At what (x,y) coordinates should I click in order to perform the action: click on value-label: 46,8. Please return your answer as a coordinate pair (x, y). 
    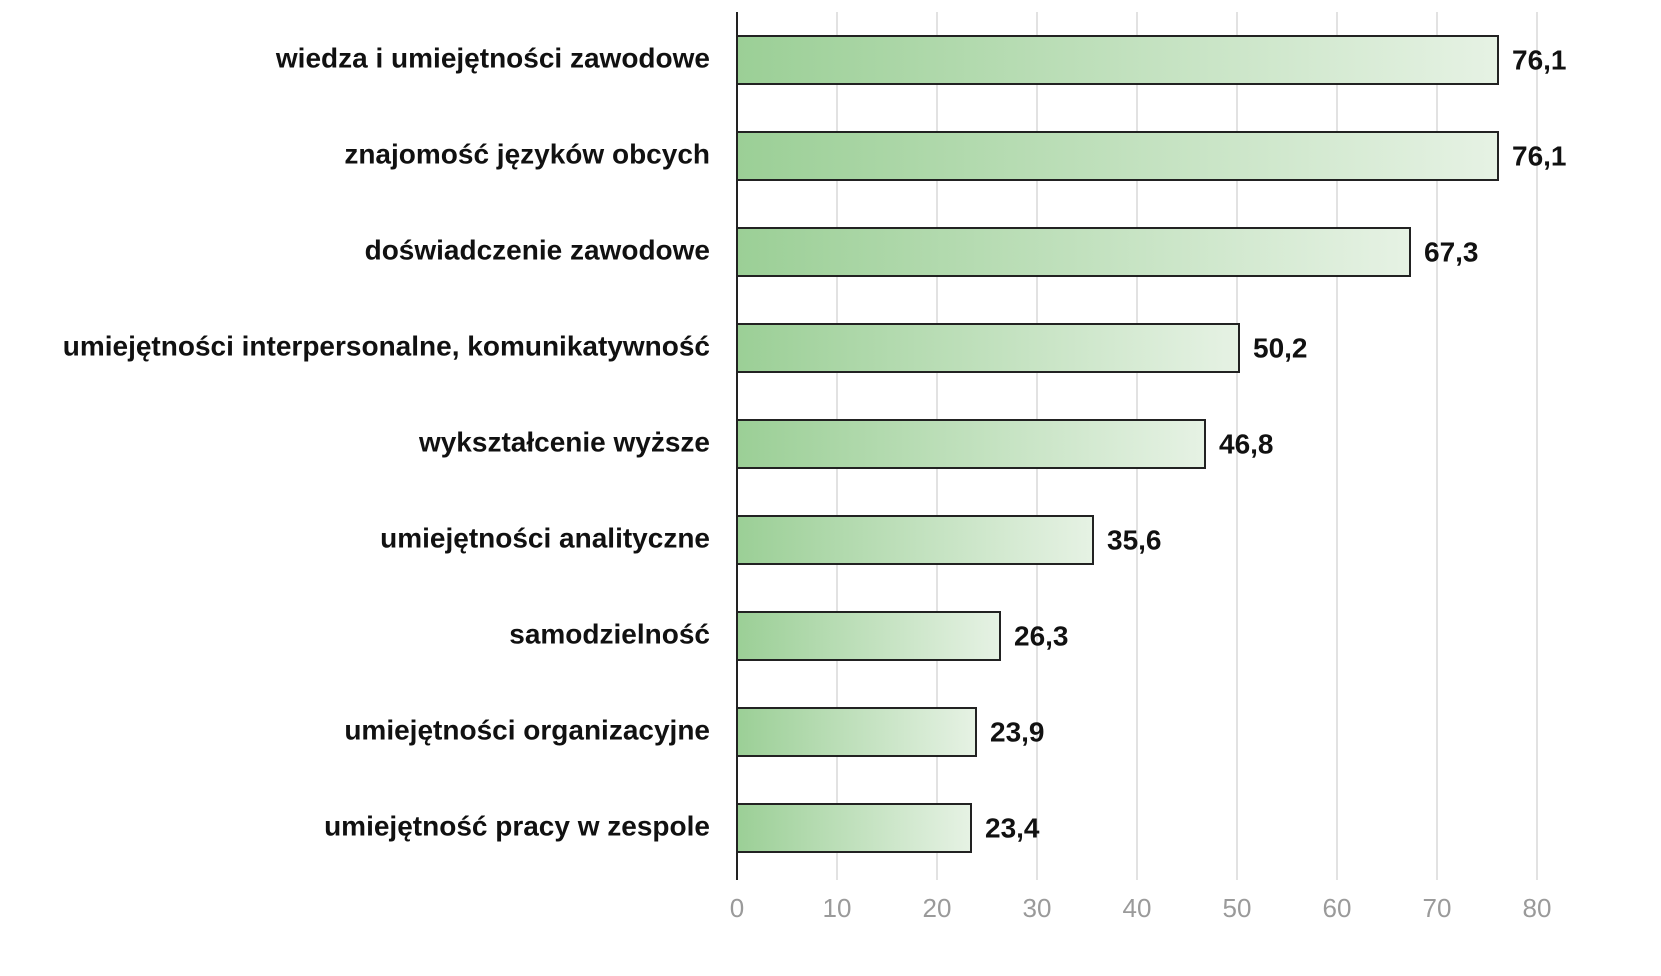
    Looking at the image, I should click on (1246, 443).